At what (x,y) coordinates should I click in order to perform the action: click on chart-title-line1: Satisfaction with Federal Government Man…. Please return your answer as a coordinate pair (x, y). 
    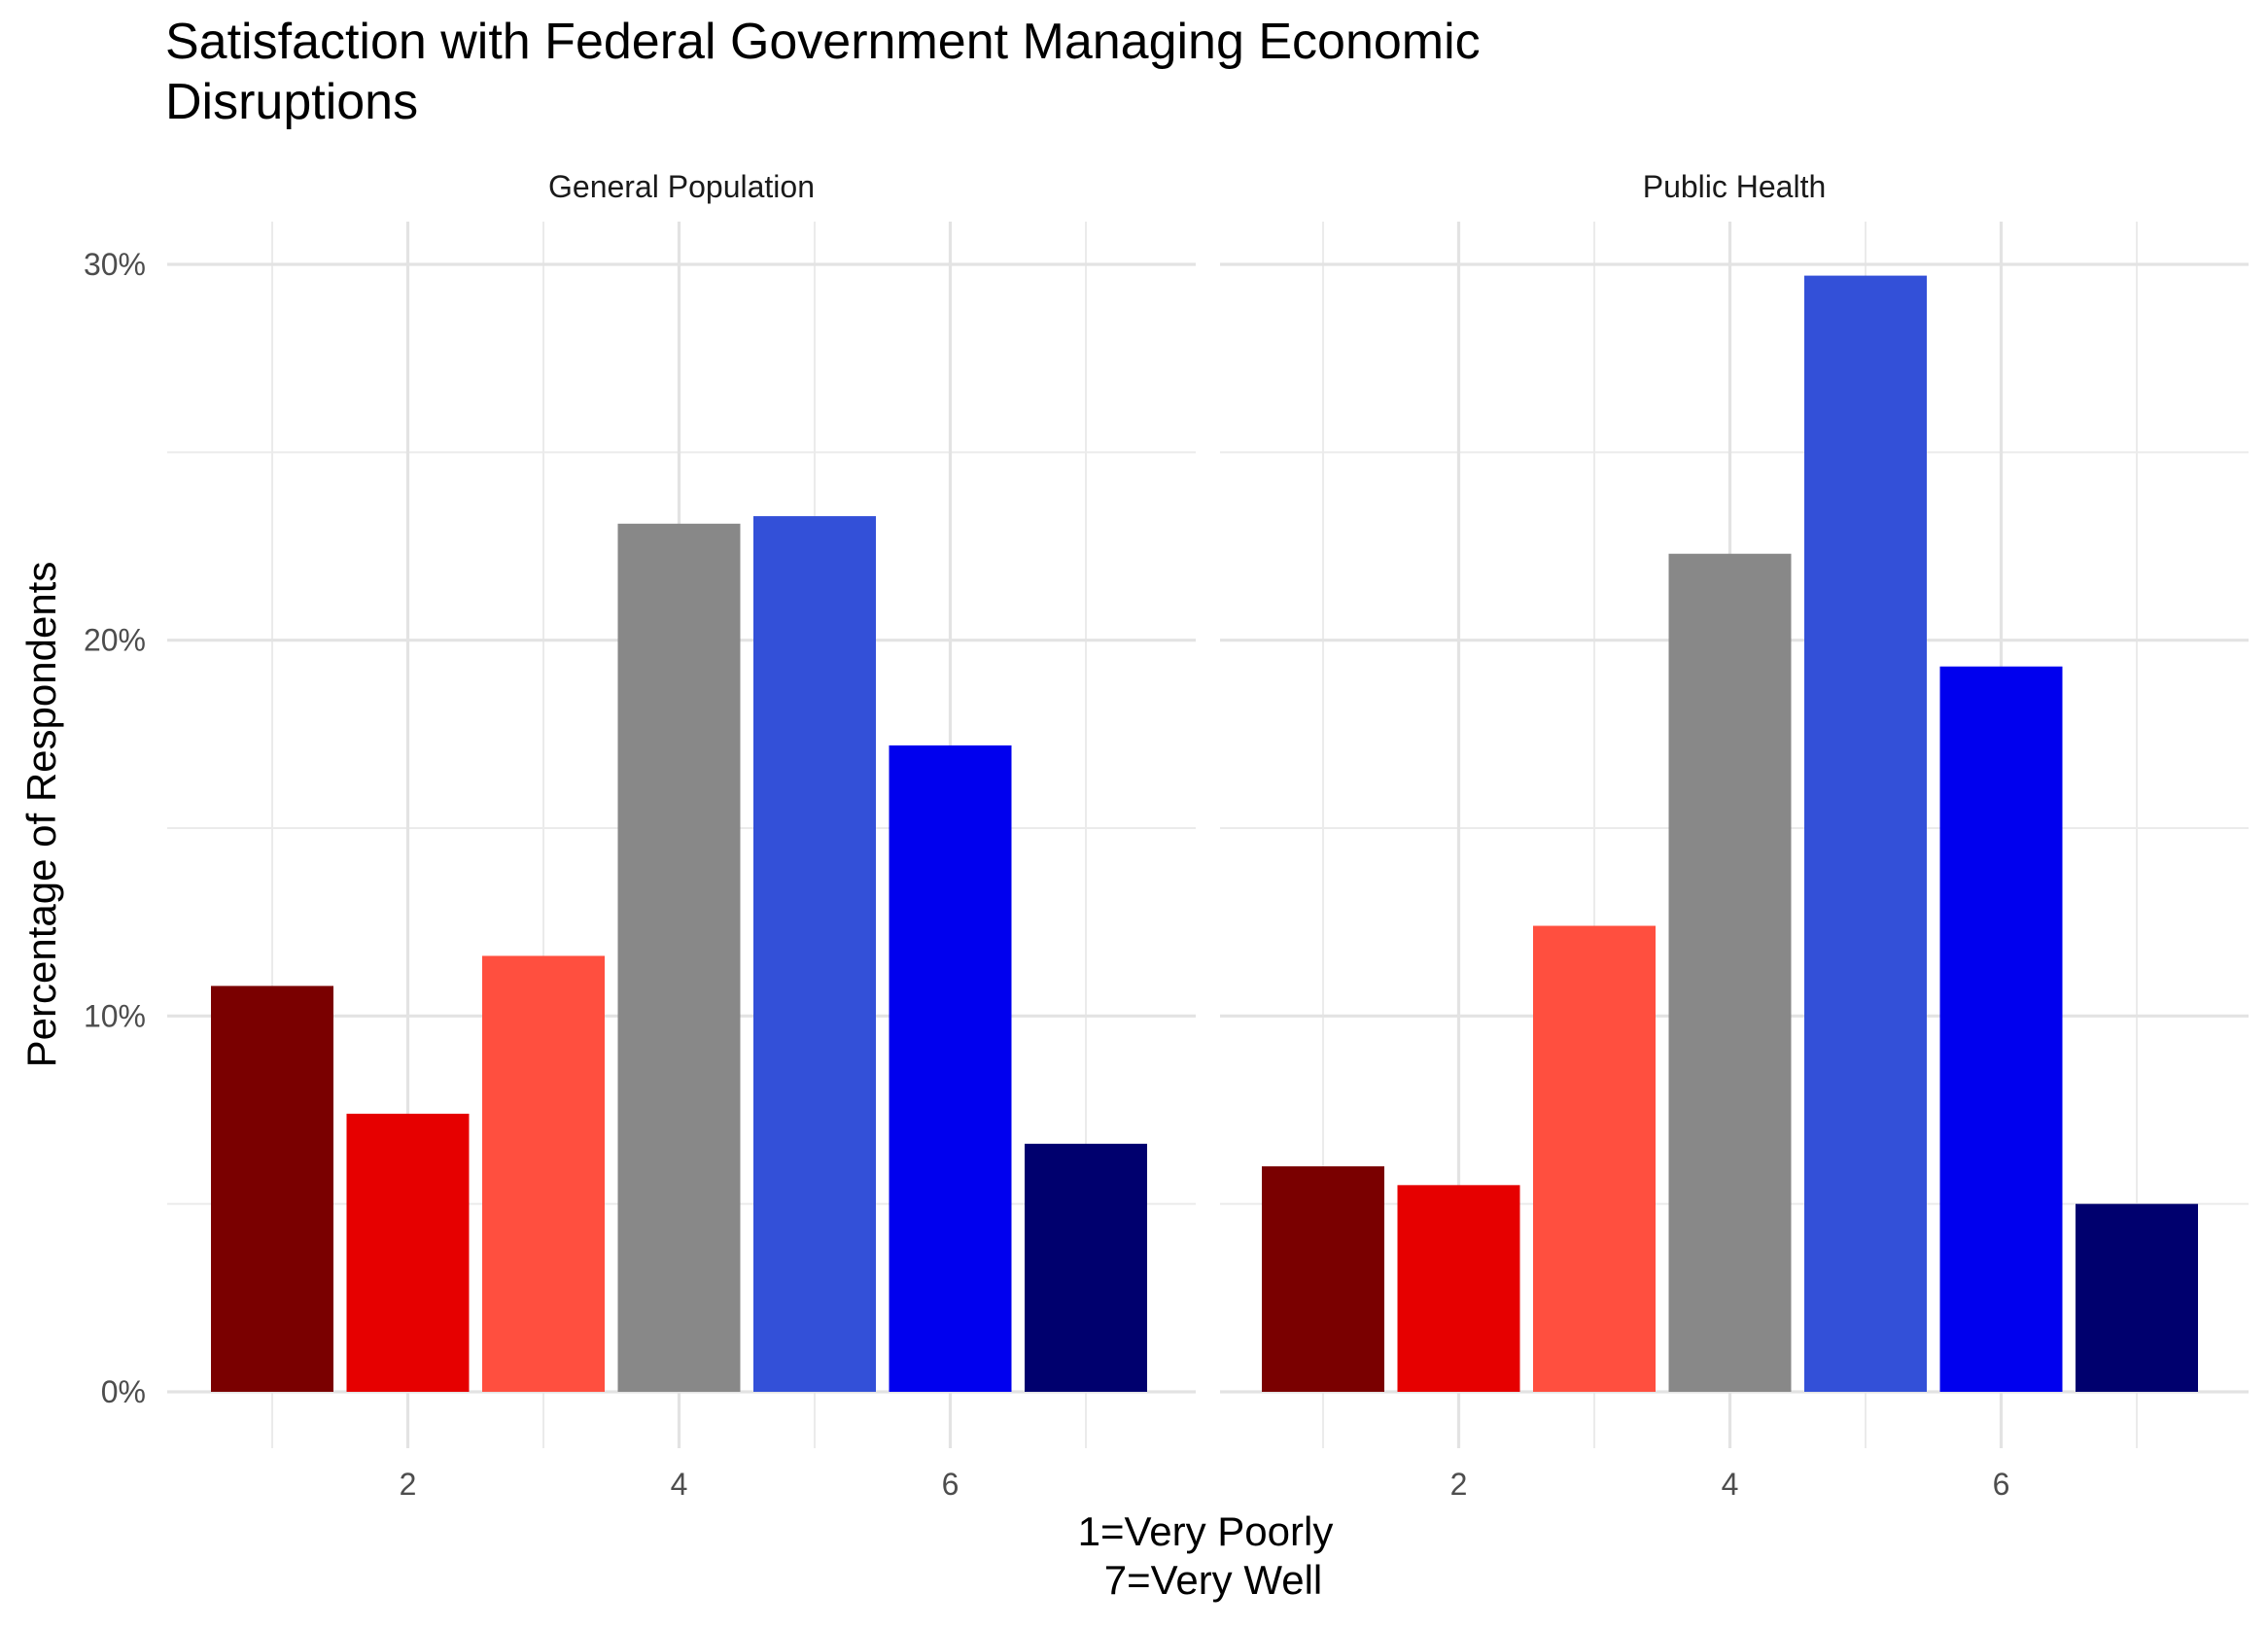
    Looking at the image, I should click on (823, 42).